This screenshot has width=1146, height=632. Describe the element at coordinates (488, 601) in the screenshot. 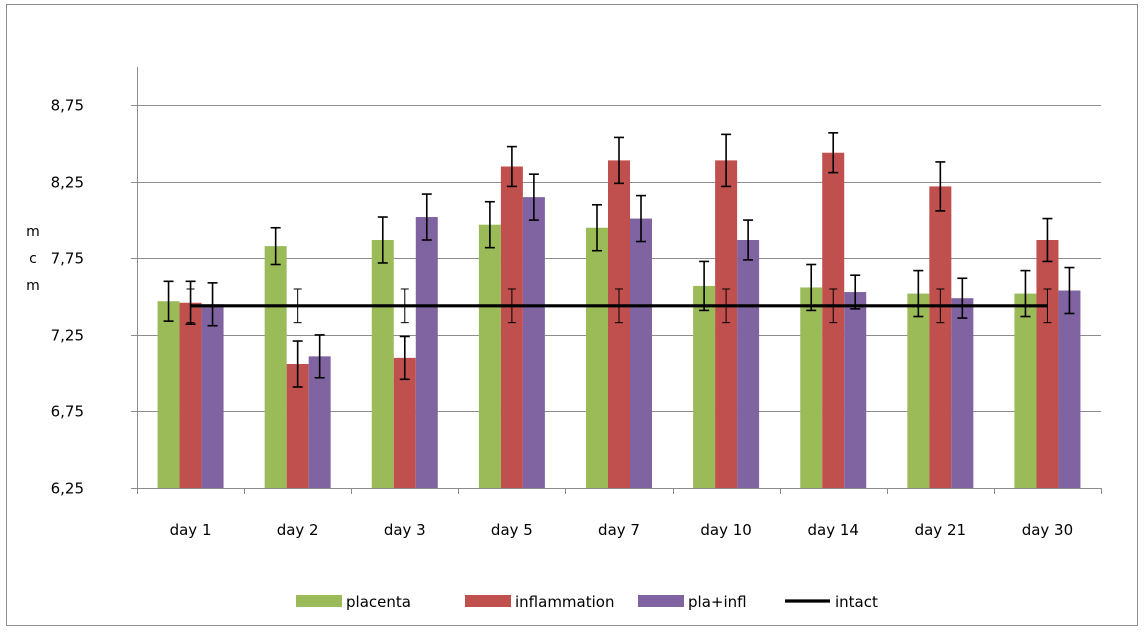

I see `legend-swatch-inflammation` at that location.